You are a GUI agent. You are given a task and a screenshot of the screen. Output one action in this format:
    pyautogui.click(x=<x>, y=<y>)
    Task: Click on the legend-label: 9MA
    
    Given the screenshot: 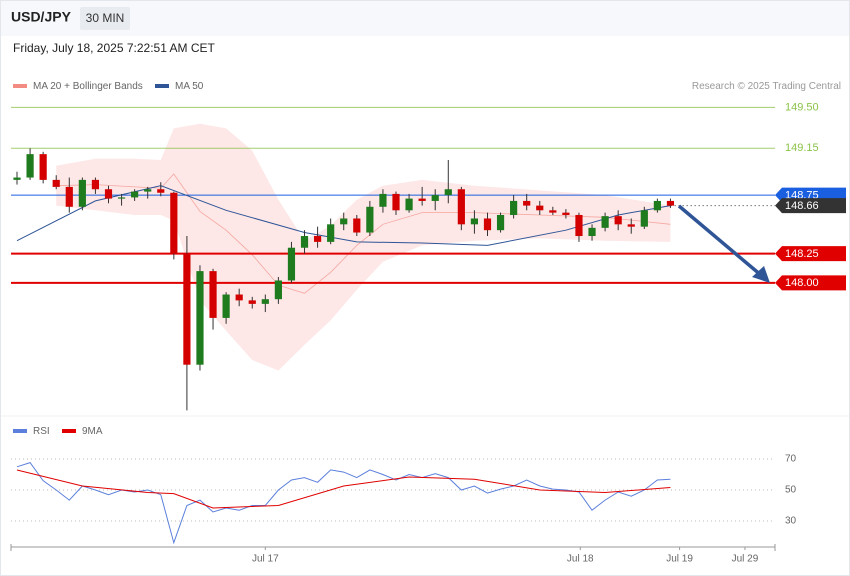 What is the action you would take?
    pyautogui.click(x=92, y=431)
    